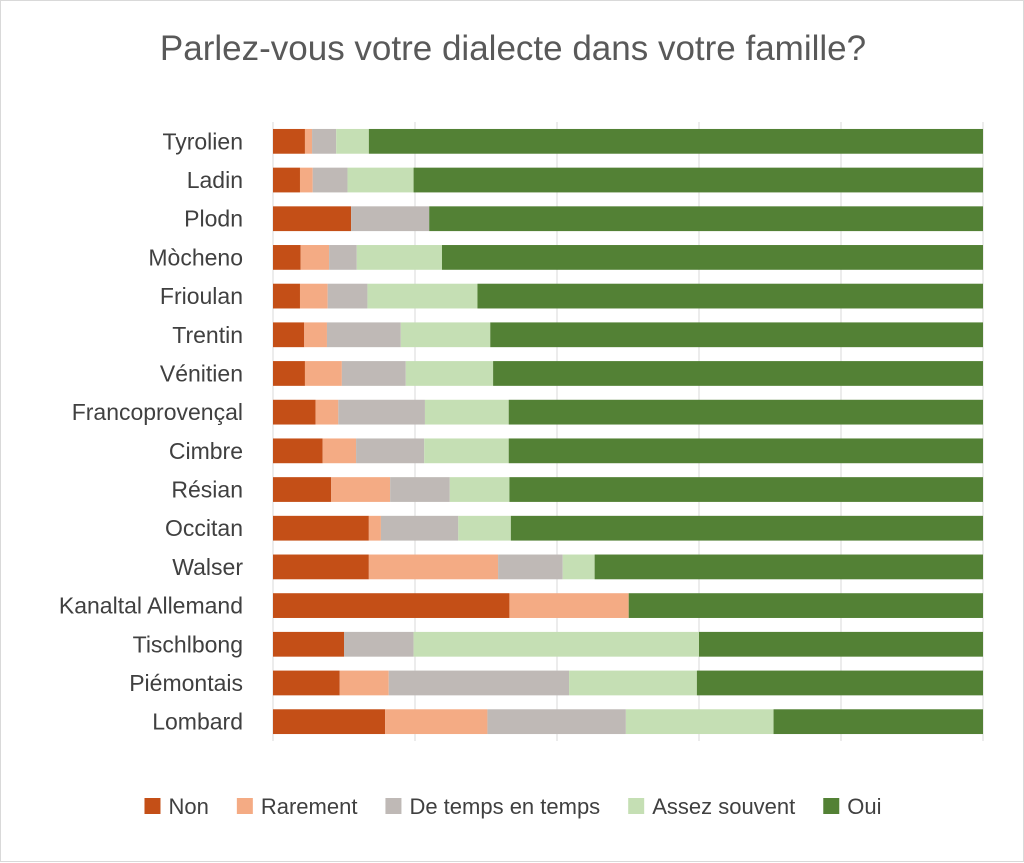 The image size is (1024, 863). I want to click on category-label: Tischlbong, so click(188, 644).